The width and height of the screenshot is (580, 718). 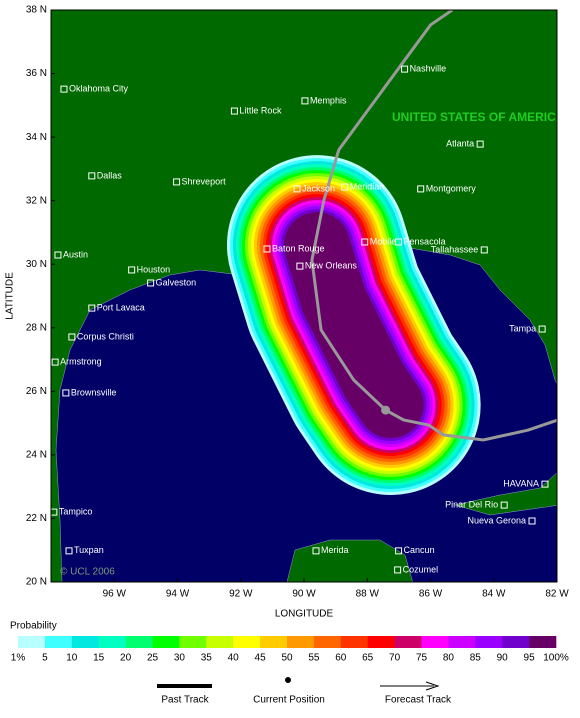 What do you see at coordinates (72, 658) in the screenshot?
I see `colorbar-tick-label: 10` at bounding box center [72, 658].